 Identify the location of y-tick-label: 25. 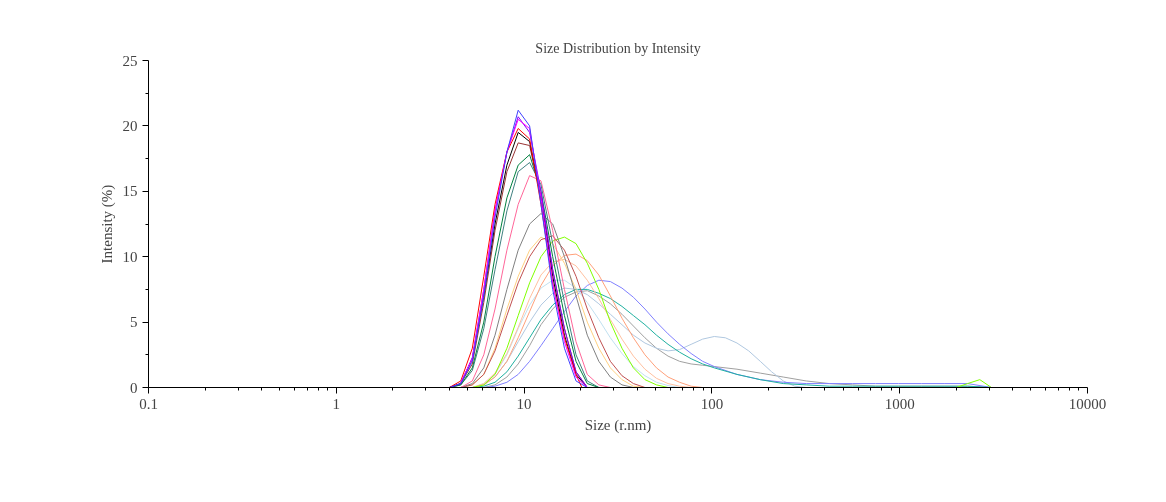
(130, 60).